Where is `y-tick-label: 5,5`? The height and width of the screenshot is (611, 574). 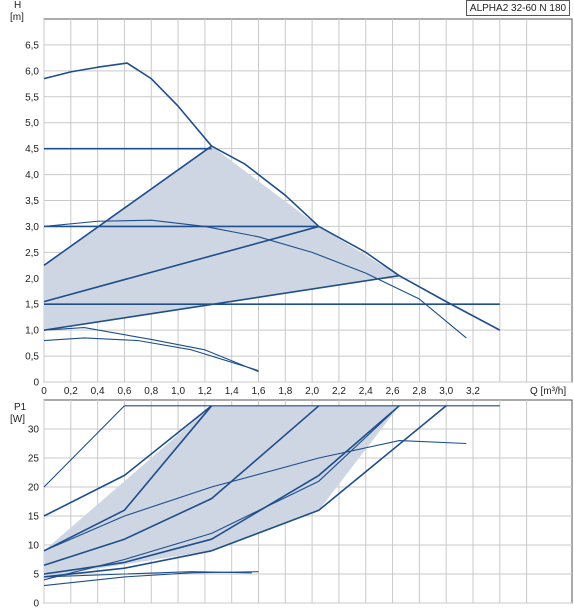 y-tick-label: 5,5 is located at coordinates (32, 97).